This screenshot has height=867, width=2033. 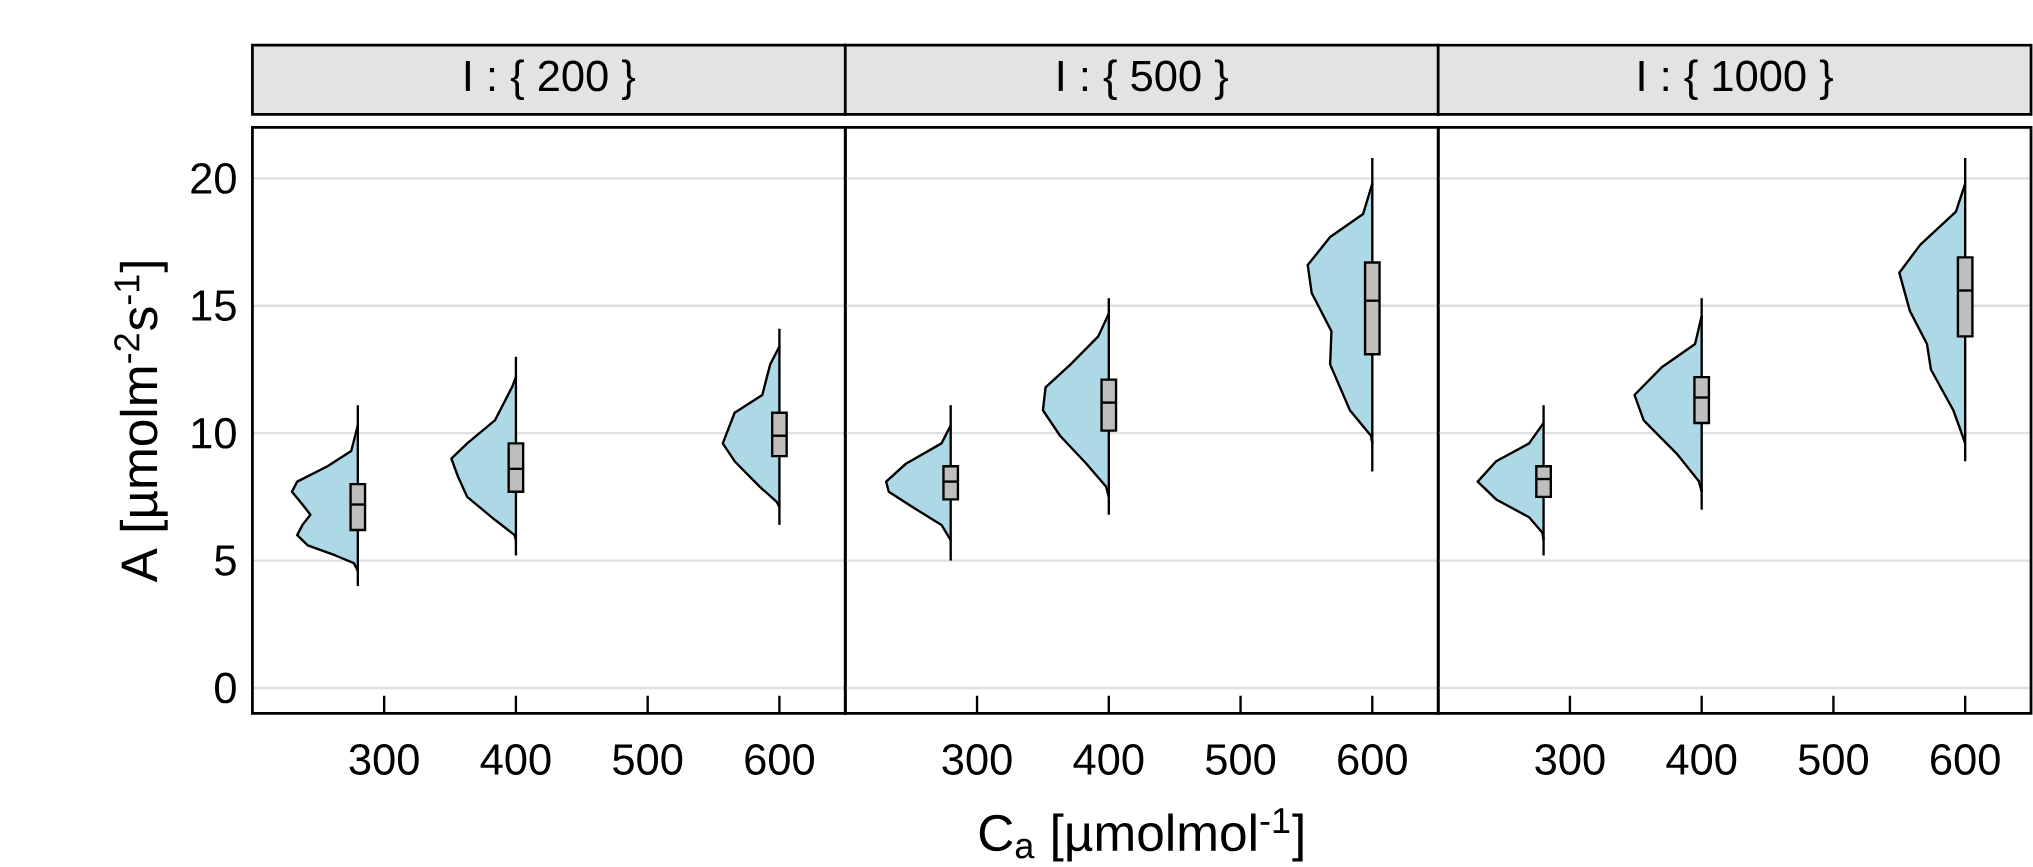 What do you see at coordinates (550, 80) in the screenshot?
I see `chart-title: I : { 200 }` at bounding box center [550, 80].